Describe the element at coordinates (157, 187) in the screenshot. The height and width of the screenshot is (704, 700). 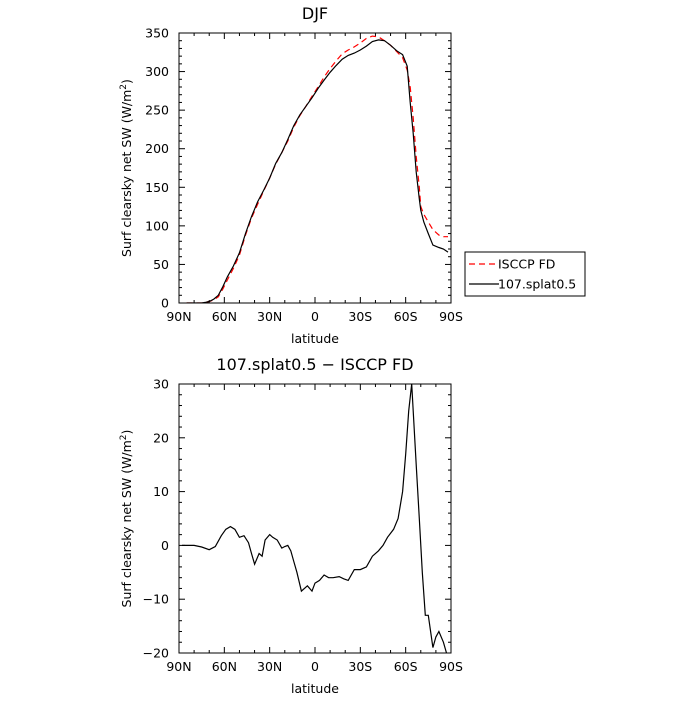
I see `y-tick-label: 150` at that location.